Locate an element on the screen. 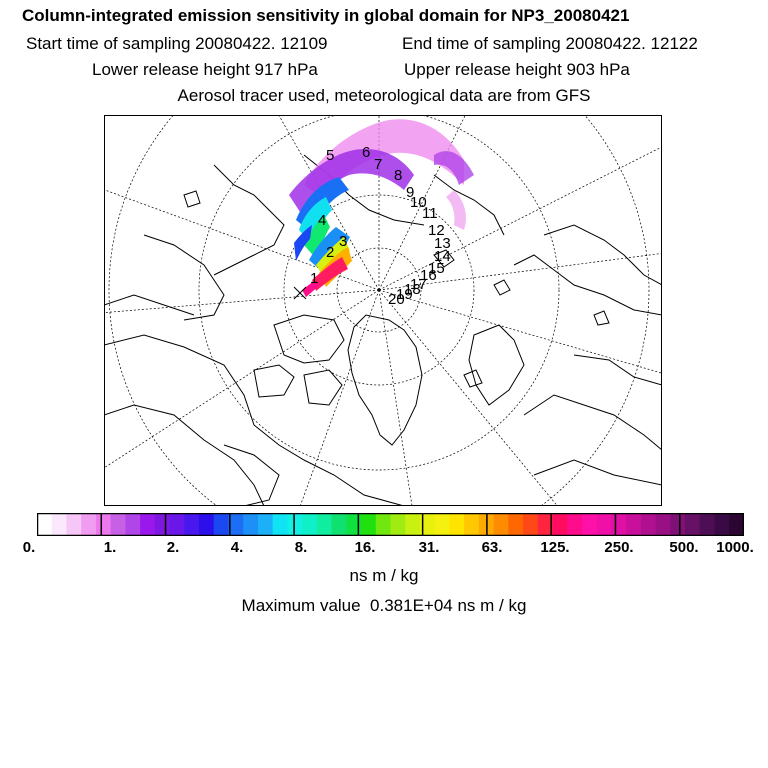  trajectory-label: 5 is located at coordinates (330, 155).